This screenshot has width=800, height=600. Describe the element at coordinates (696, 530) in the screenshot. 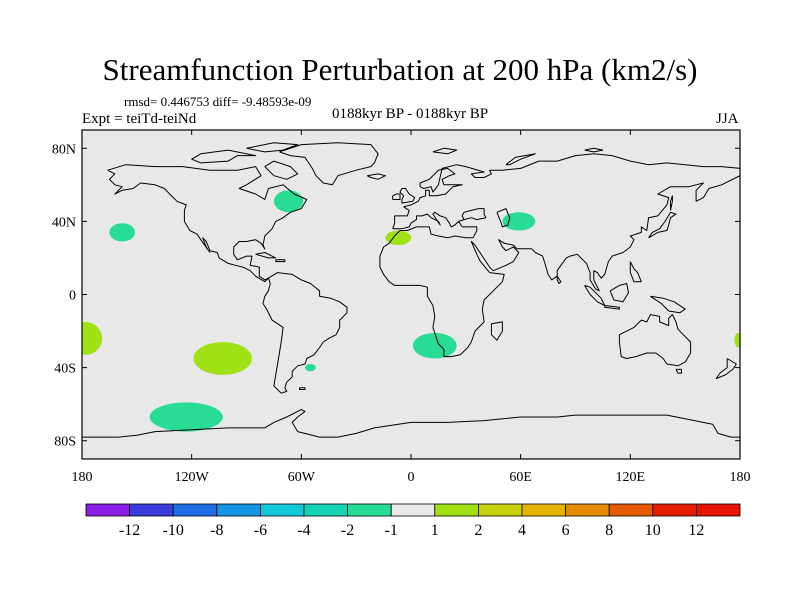

I see `colorbar-label: 12` at that location.